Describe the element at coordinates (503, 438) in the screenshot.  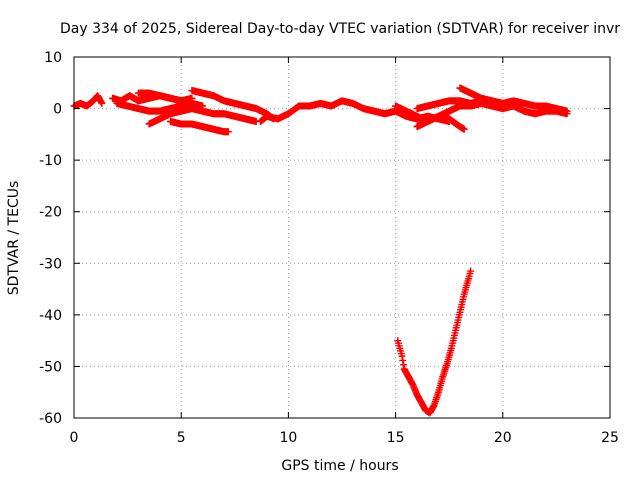
I see `x-tick-label: 20` at that location.